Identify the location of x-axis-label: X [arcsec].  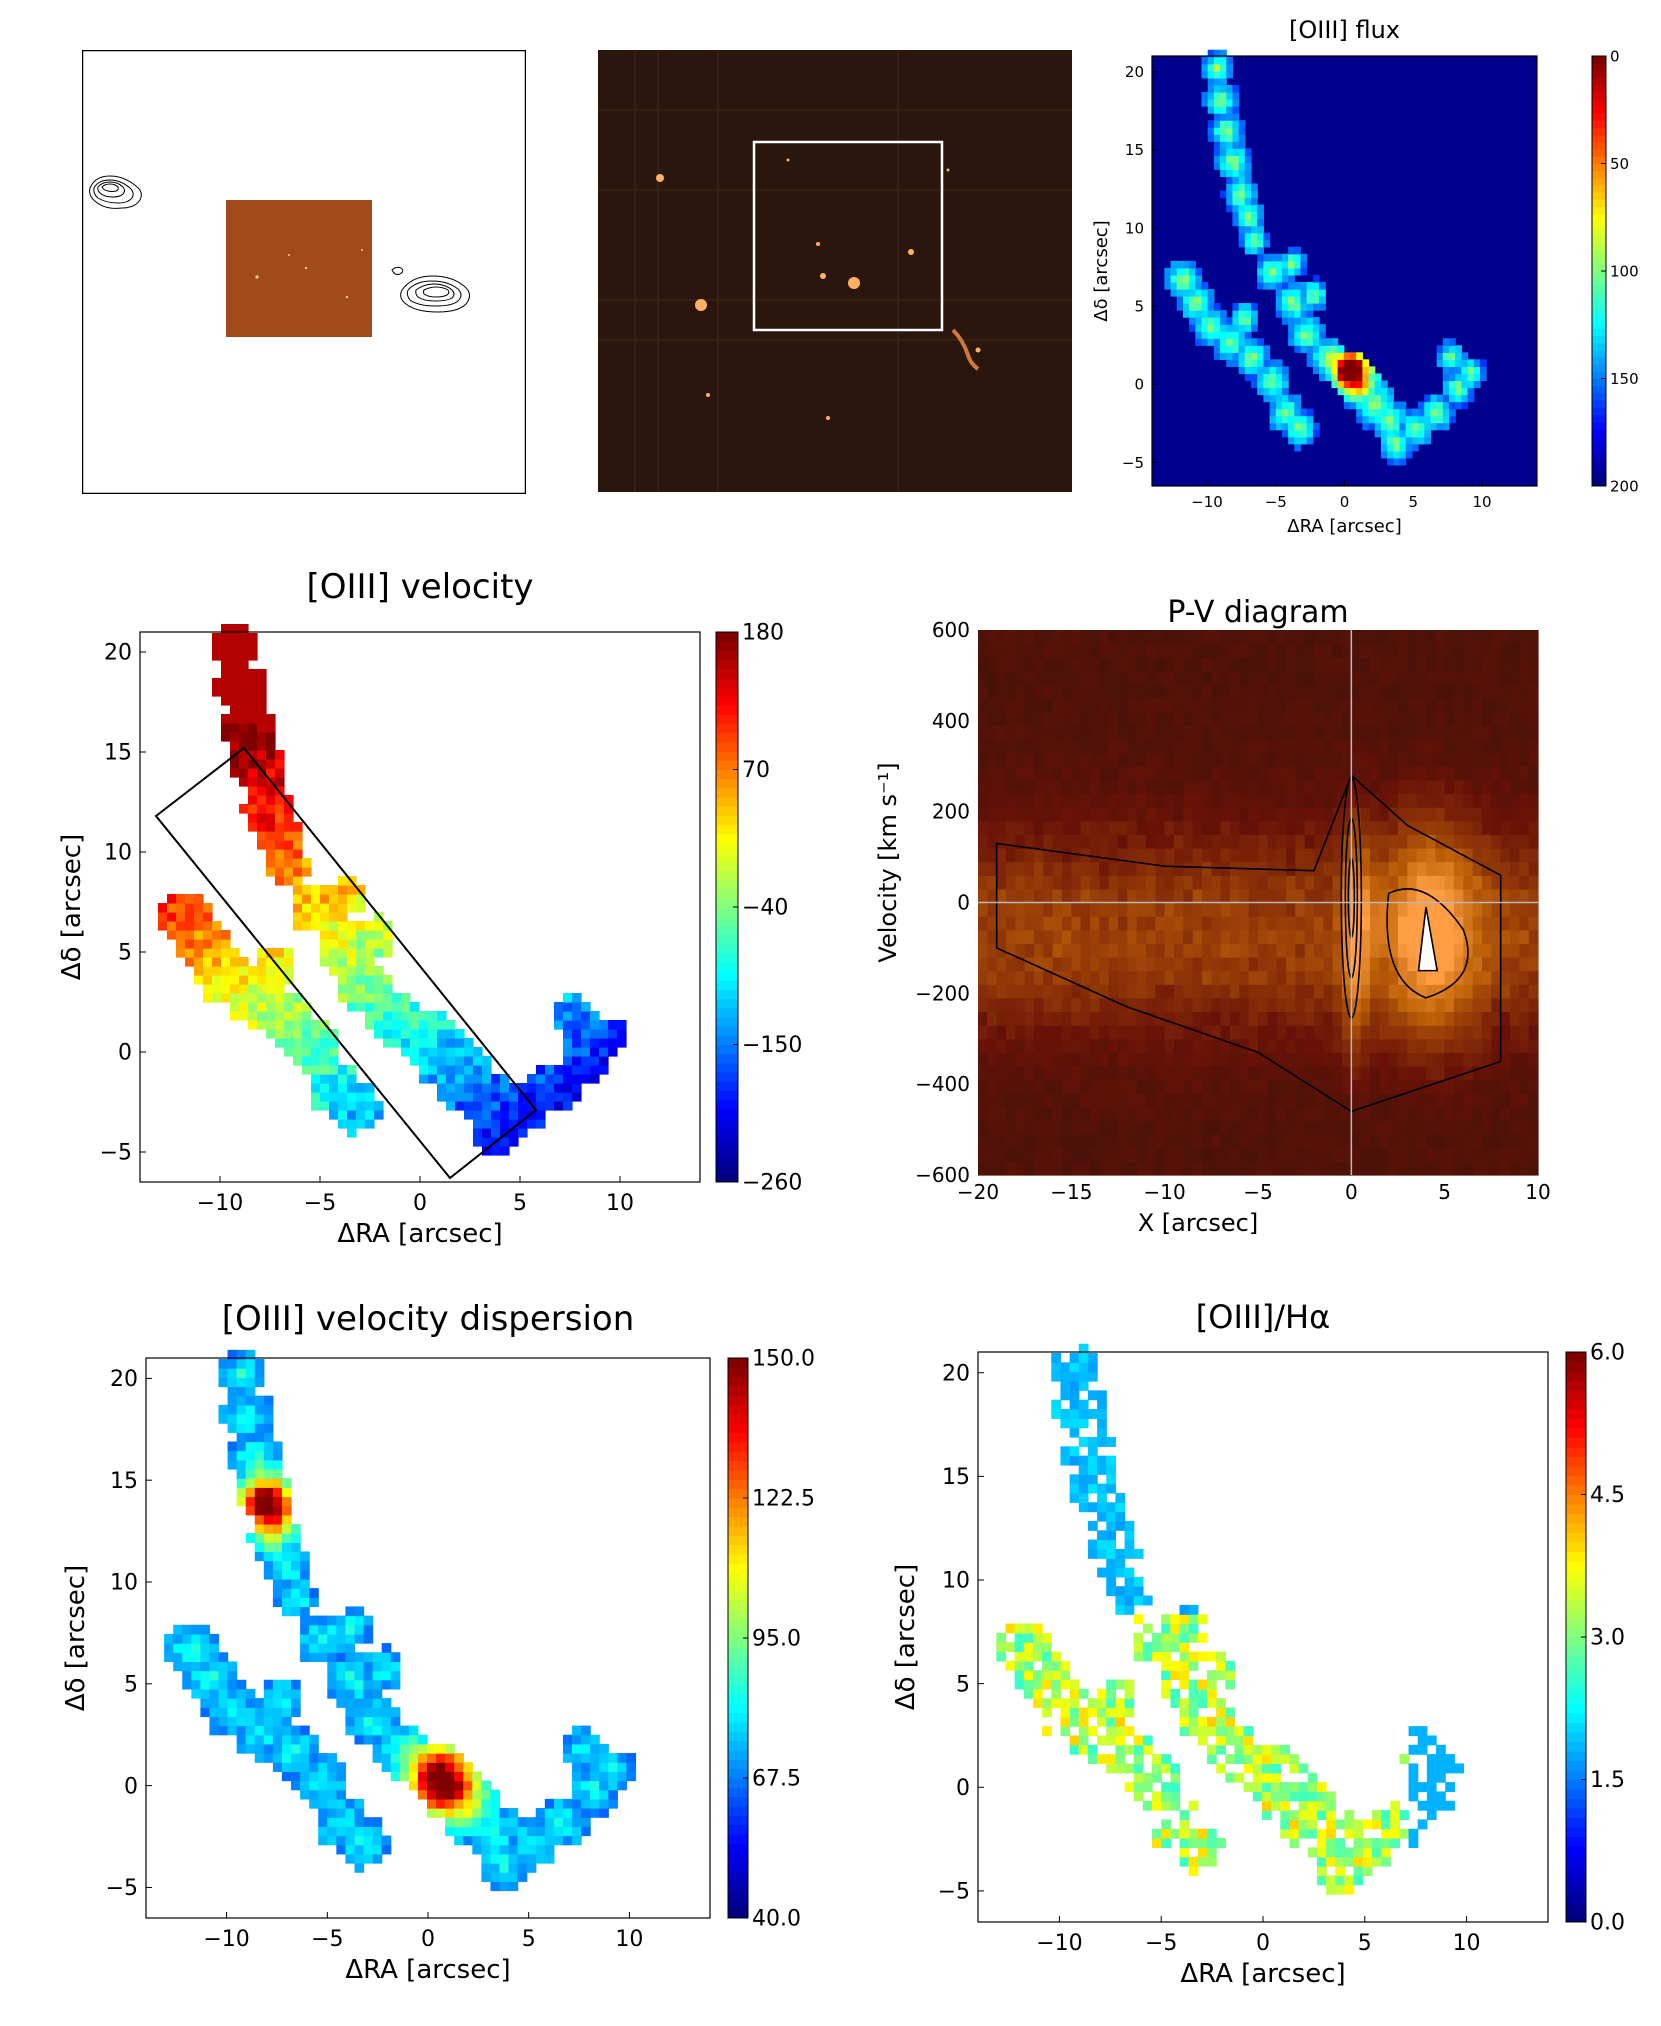
(1198, 1223).